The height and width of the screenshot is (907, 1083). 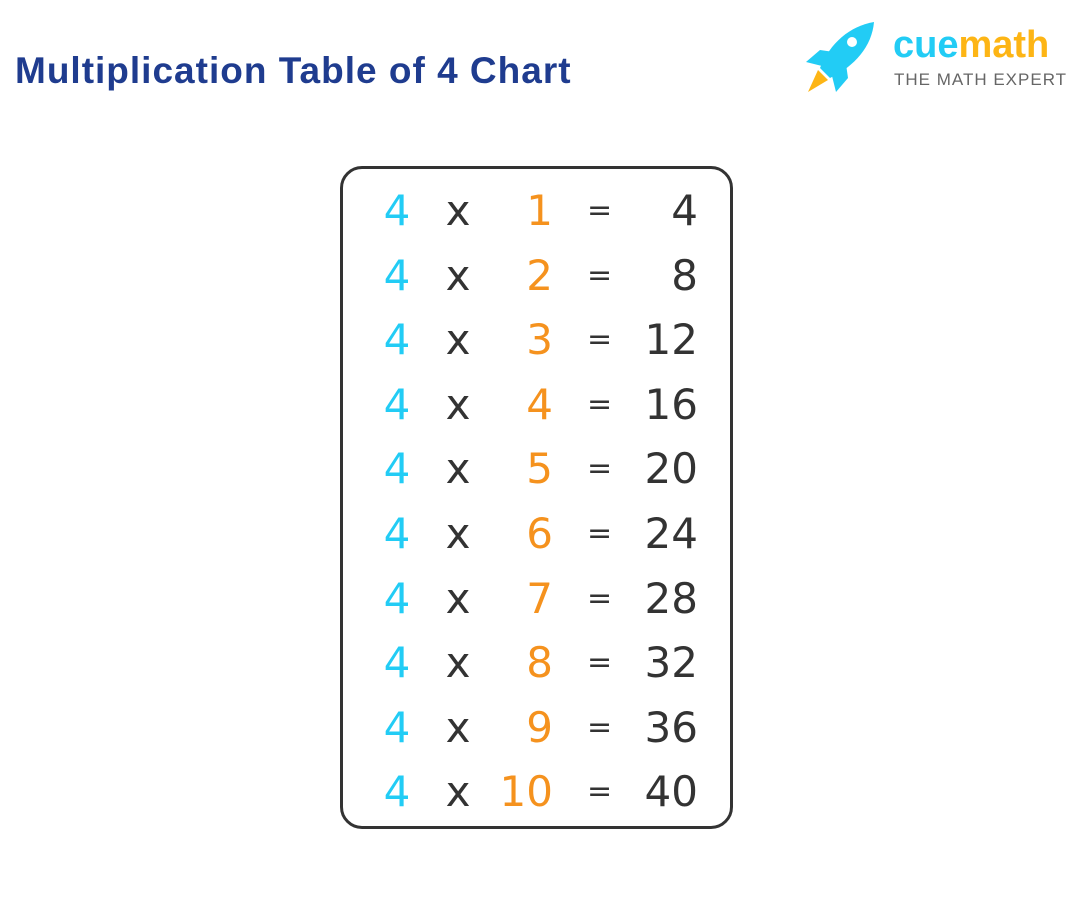 What do you see at coordinates (671, 533) in the screenshot?
I see `product: 24` at bounding box center [671, 533].